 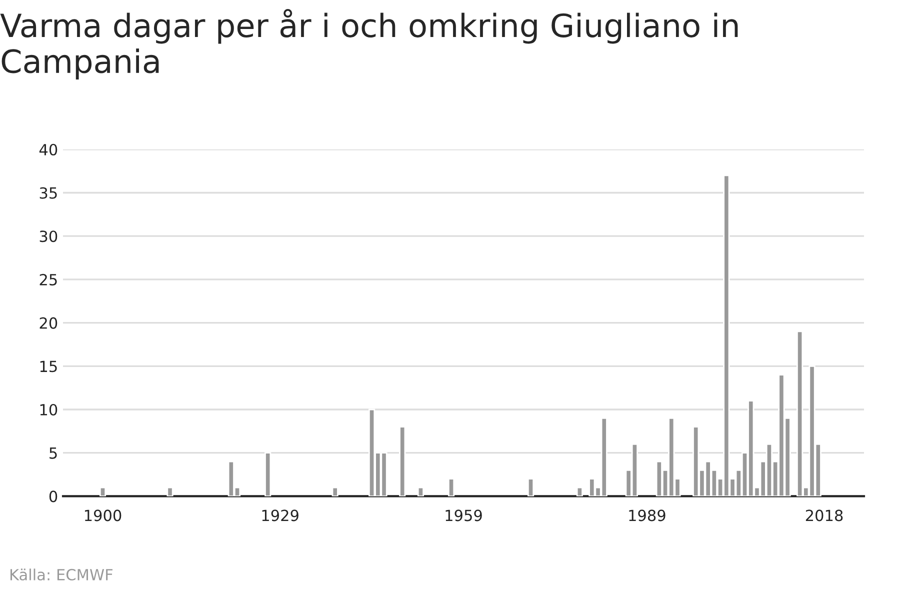 I want to click on y-tick-label: 35, so click(x=48, y=193).